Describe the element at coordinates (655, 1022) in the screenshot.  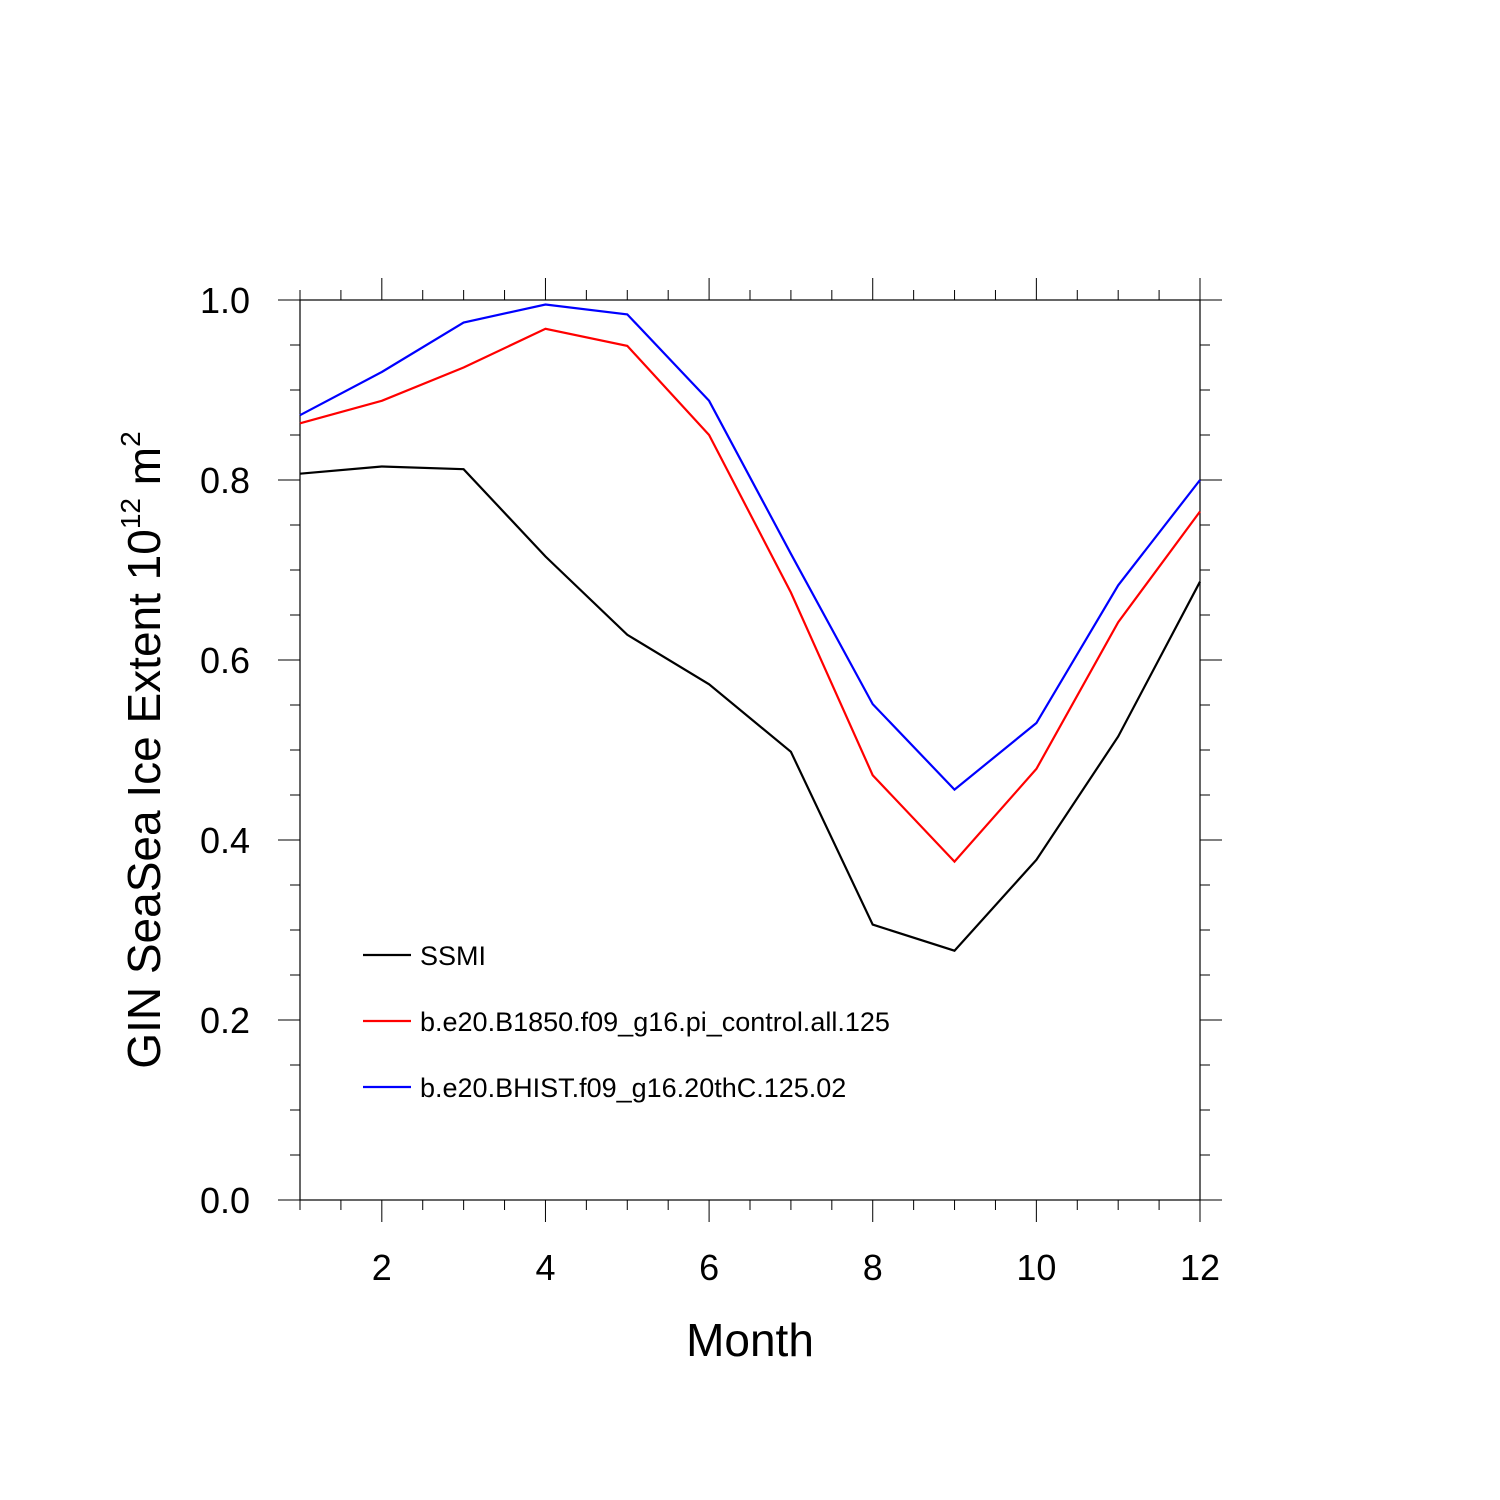
I see `legend-label: b.e20.B1850.f09_g16.pi_control.all.125` at that location.